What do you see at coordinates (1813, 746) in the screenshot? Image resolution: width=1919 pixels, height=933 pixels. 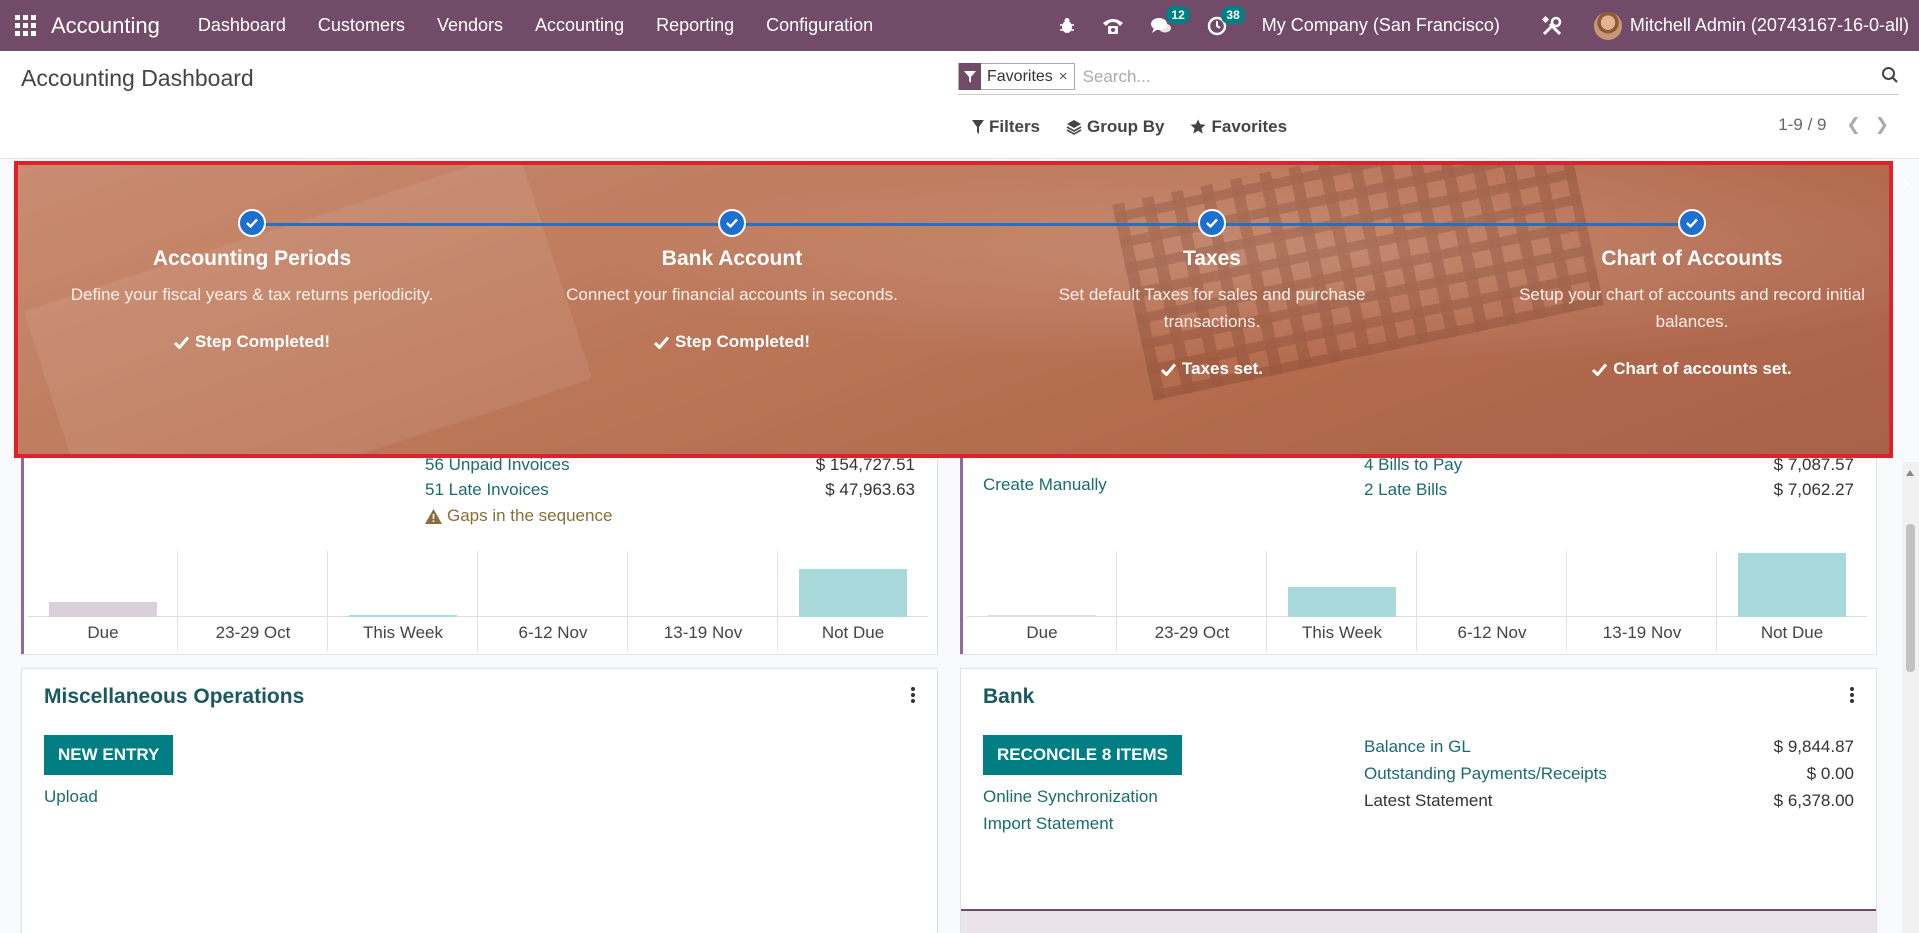 I see `balance-gl-amount: $ 9,844.87` at bounding box center [1813, 746].